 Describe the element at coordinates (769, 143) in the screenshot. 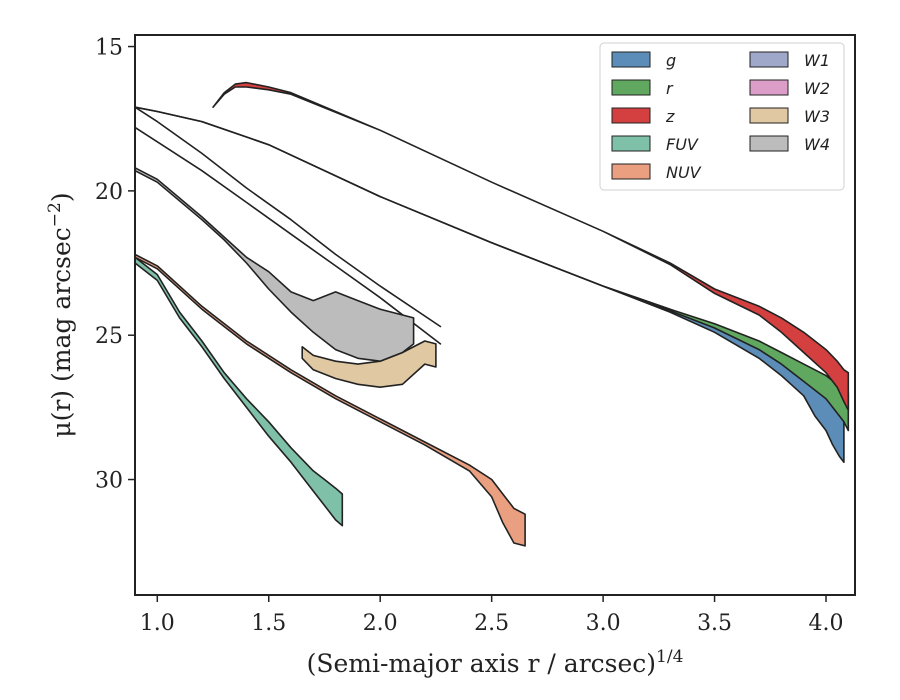

I see `legend-swatch-w4` at that location.